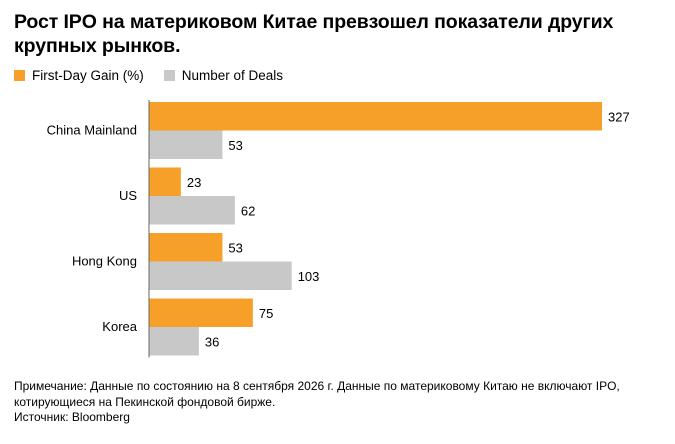  What do you see at coordinates (235, 145) in the screenshot?
I see `data-label-china-mainland-number-of-deals: 53` at bounding box center [235, 145].